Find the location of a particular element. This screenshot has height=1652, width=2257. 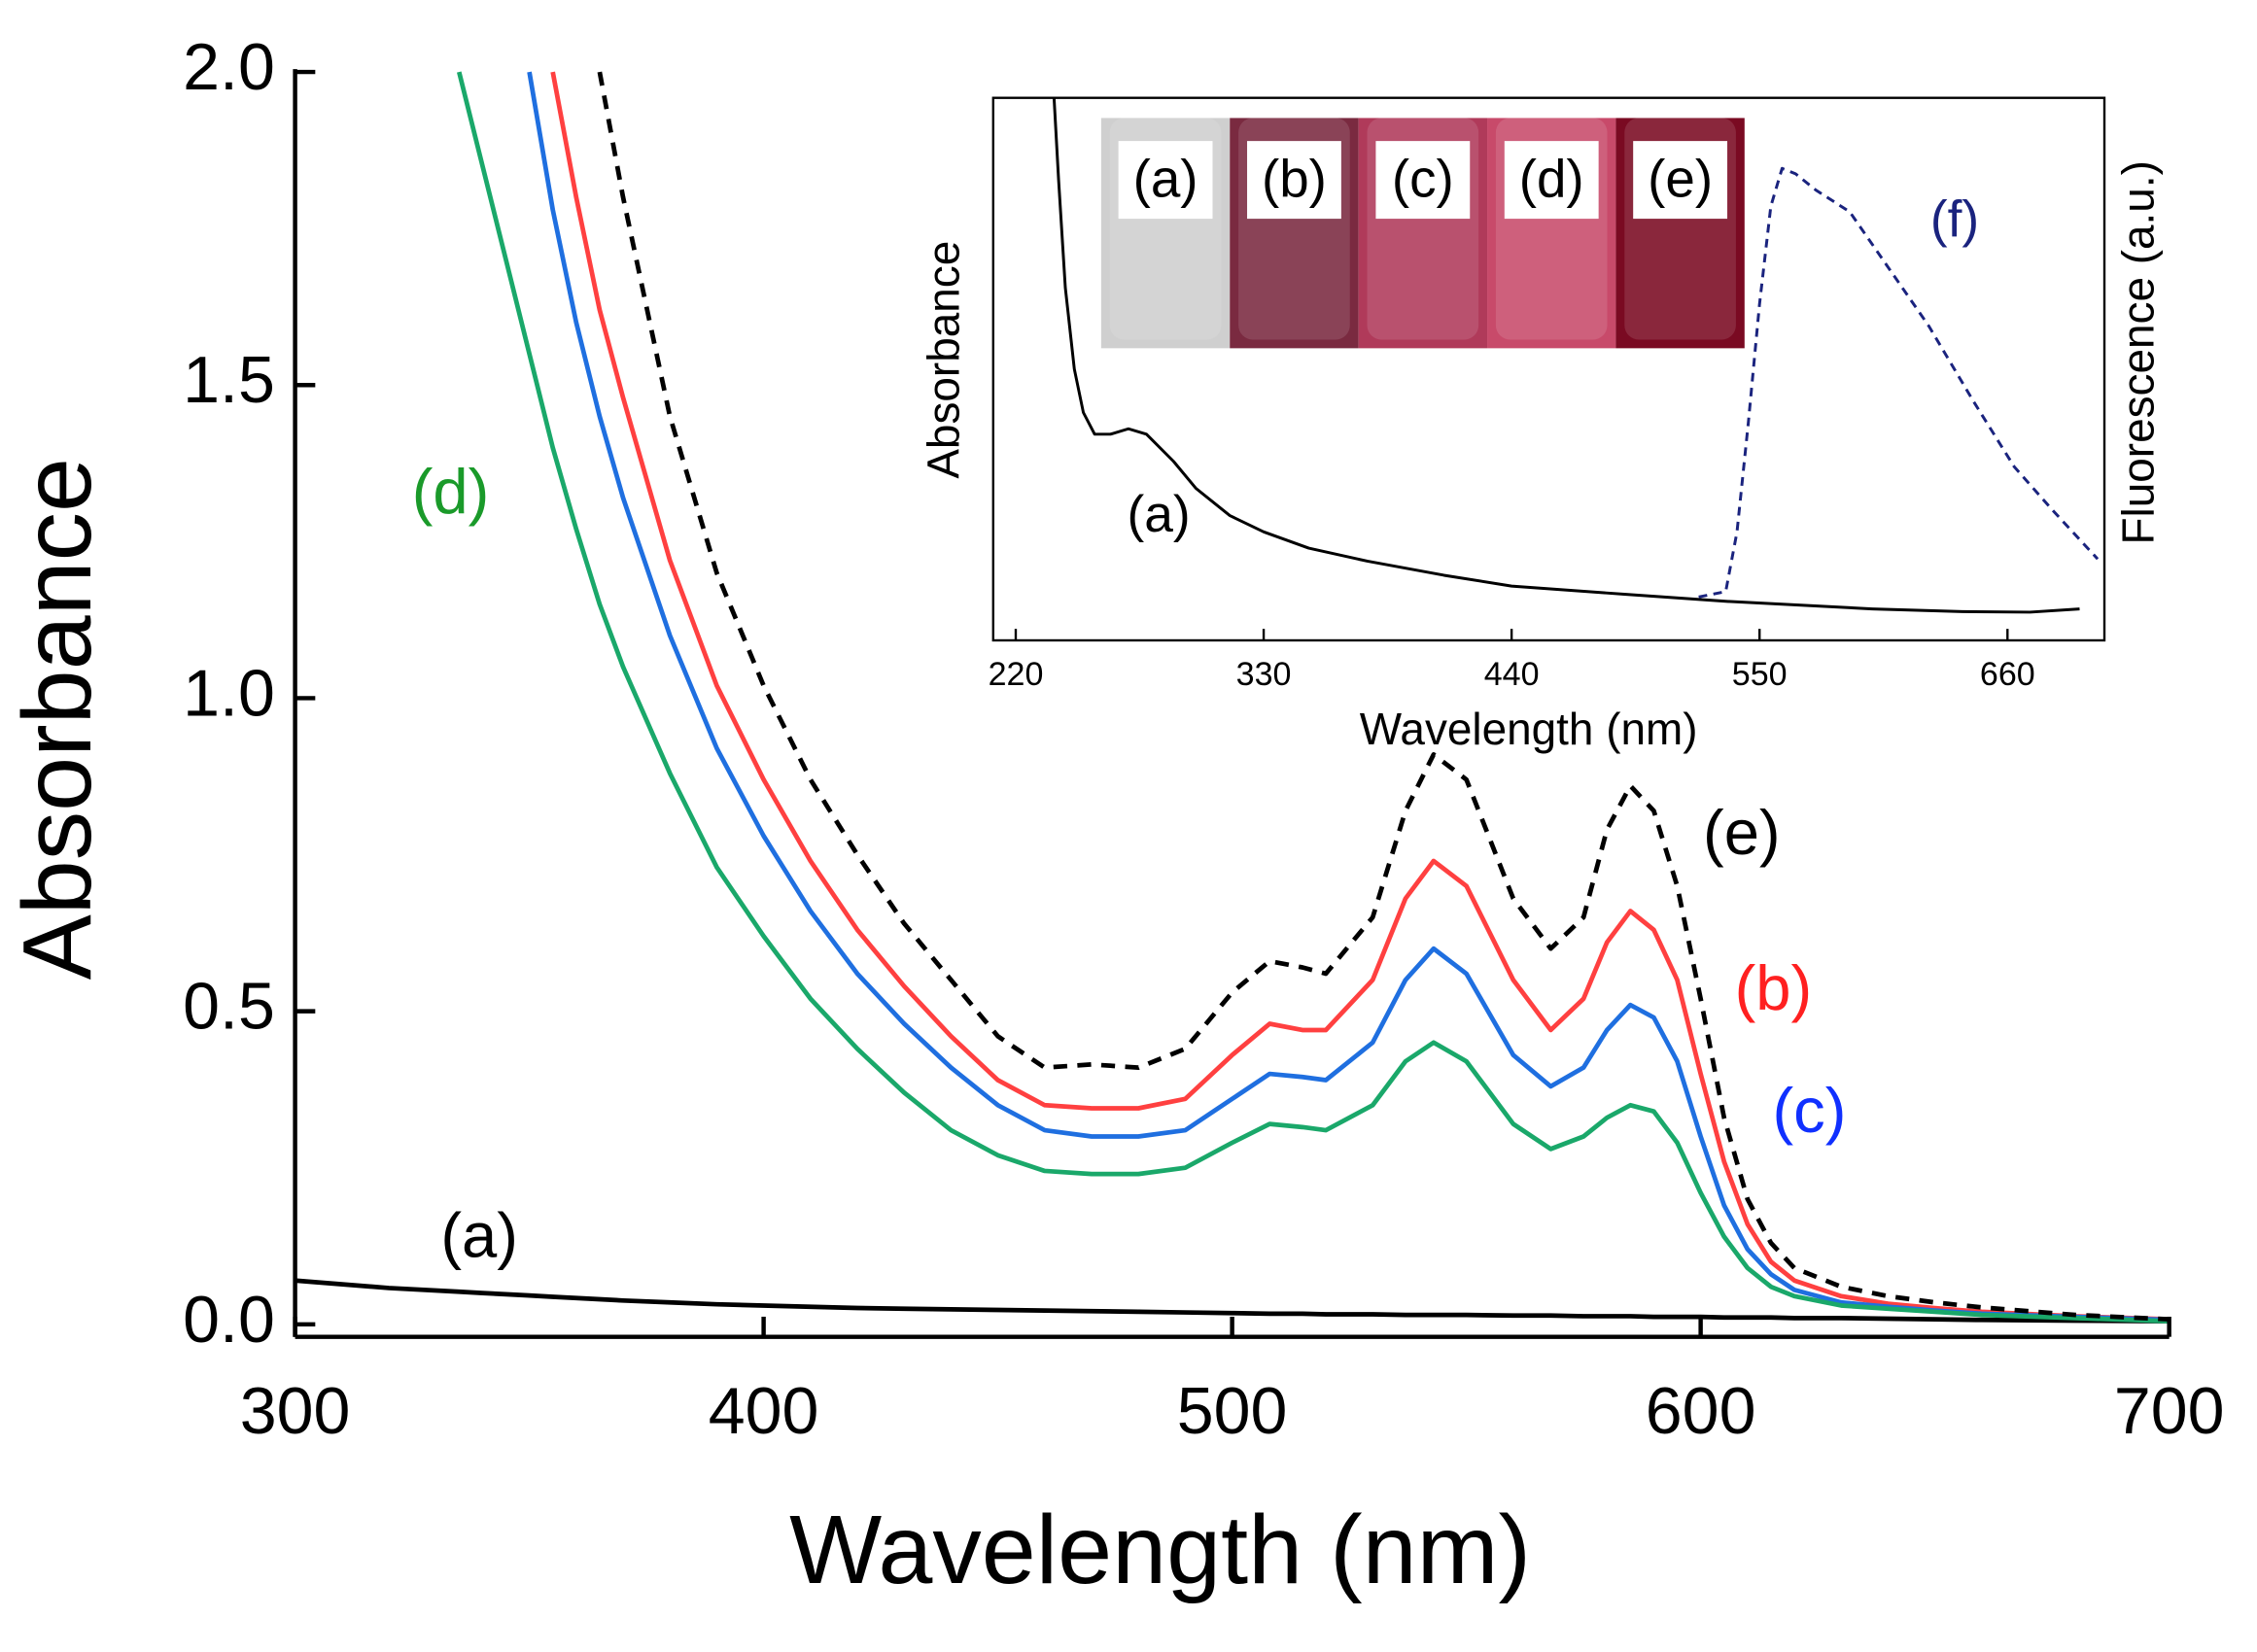

photo-label: (d) is located at coordinates (1551, 179).